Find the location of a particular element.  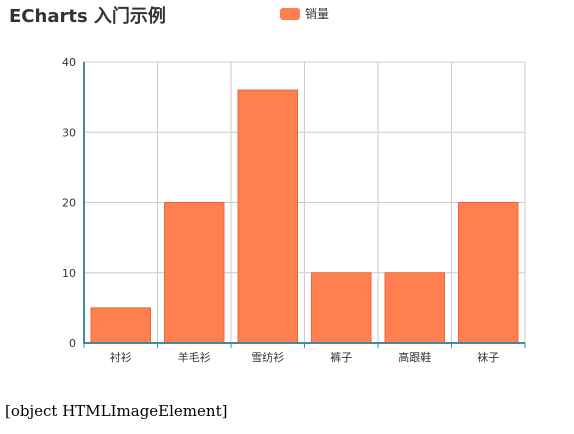

footer-text: [object HTMLImageElement] is located at coordinates (116, 411).